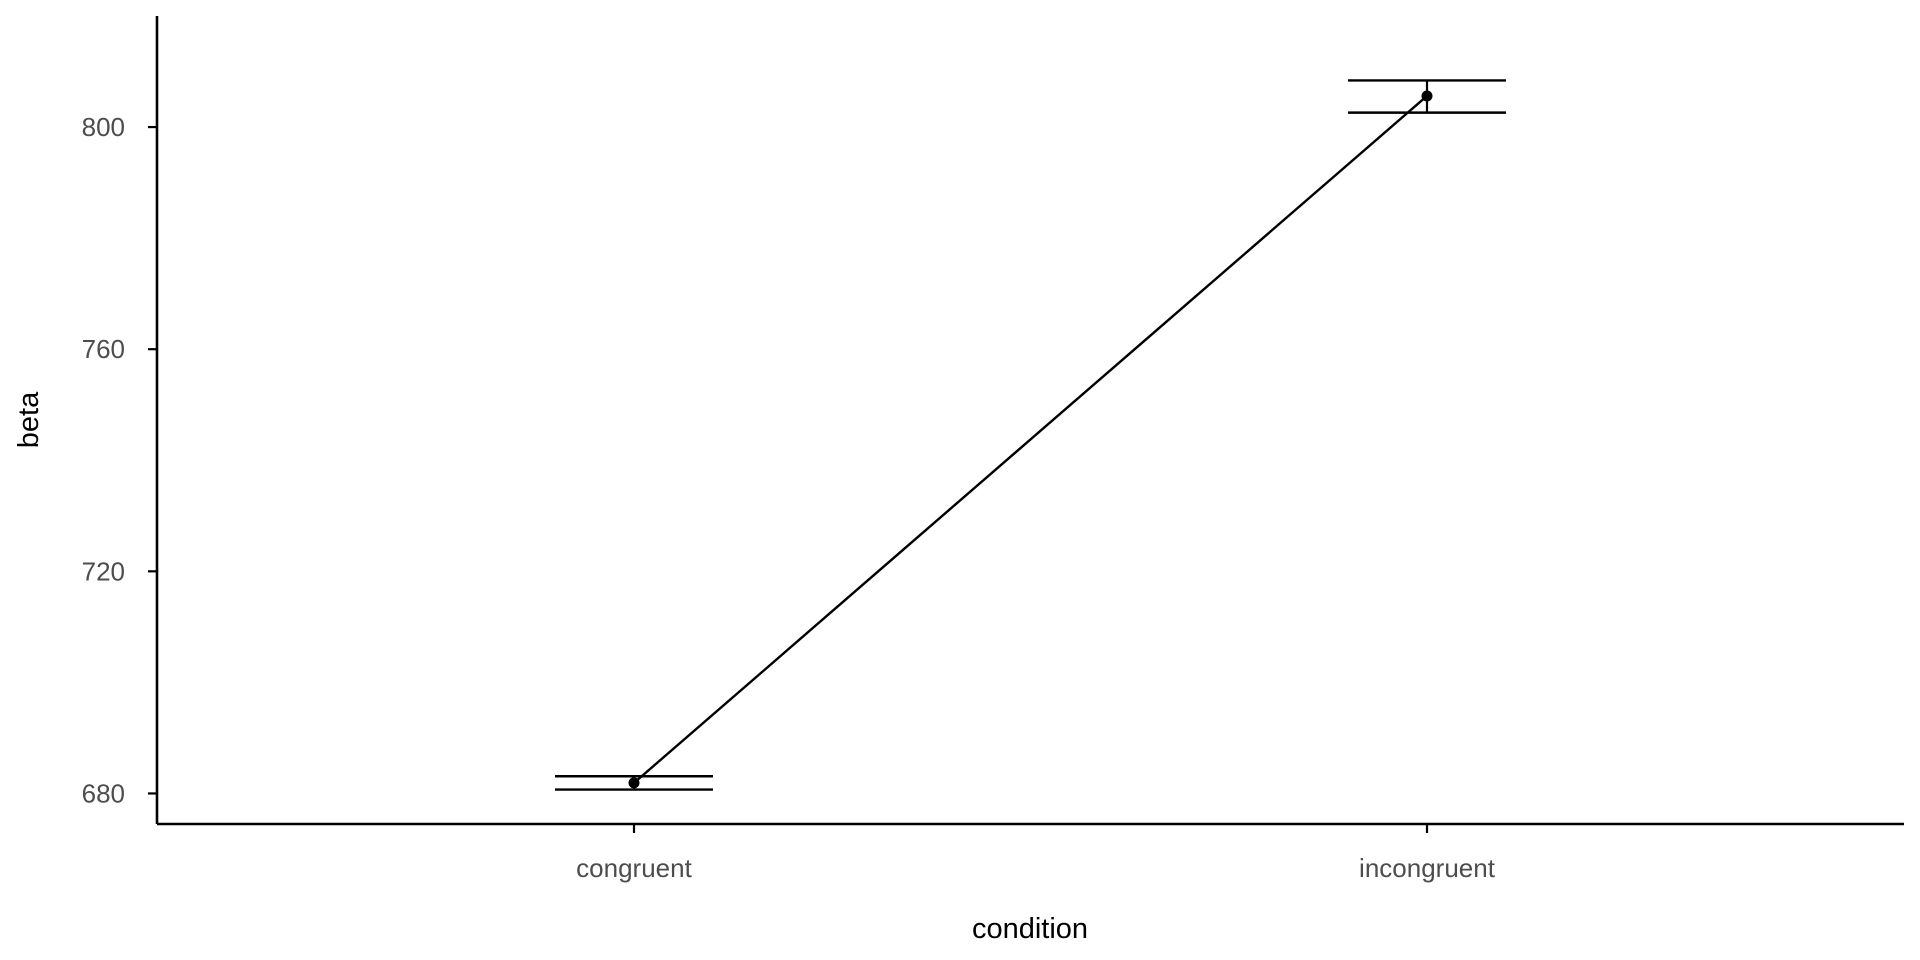  I want to click on x-axis-title: condition, so click(1030, 929).